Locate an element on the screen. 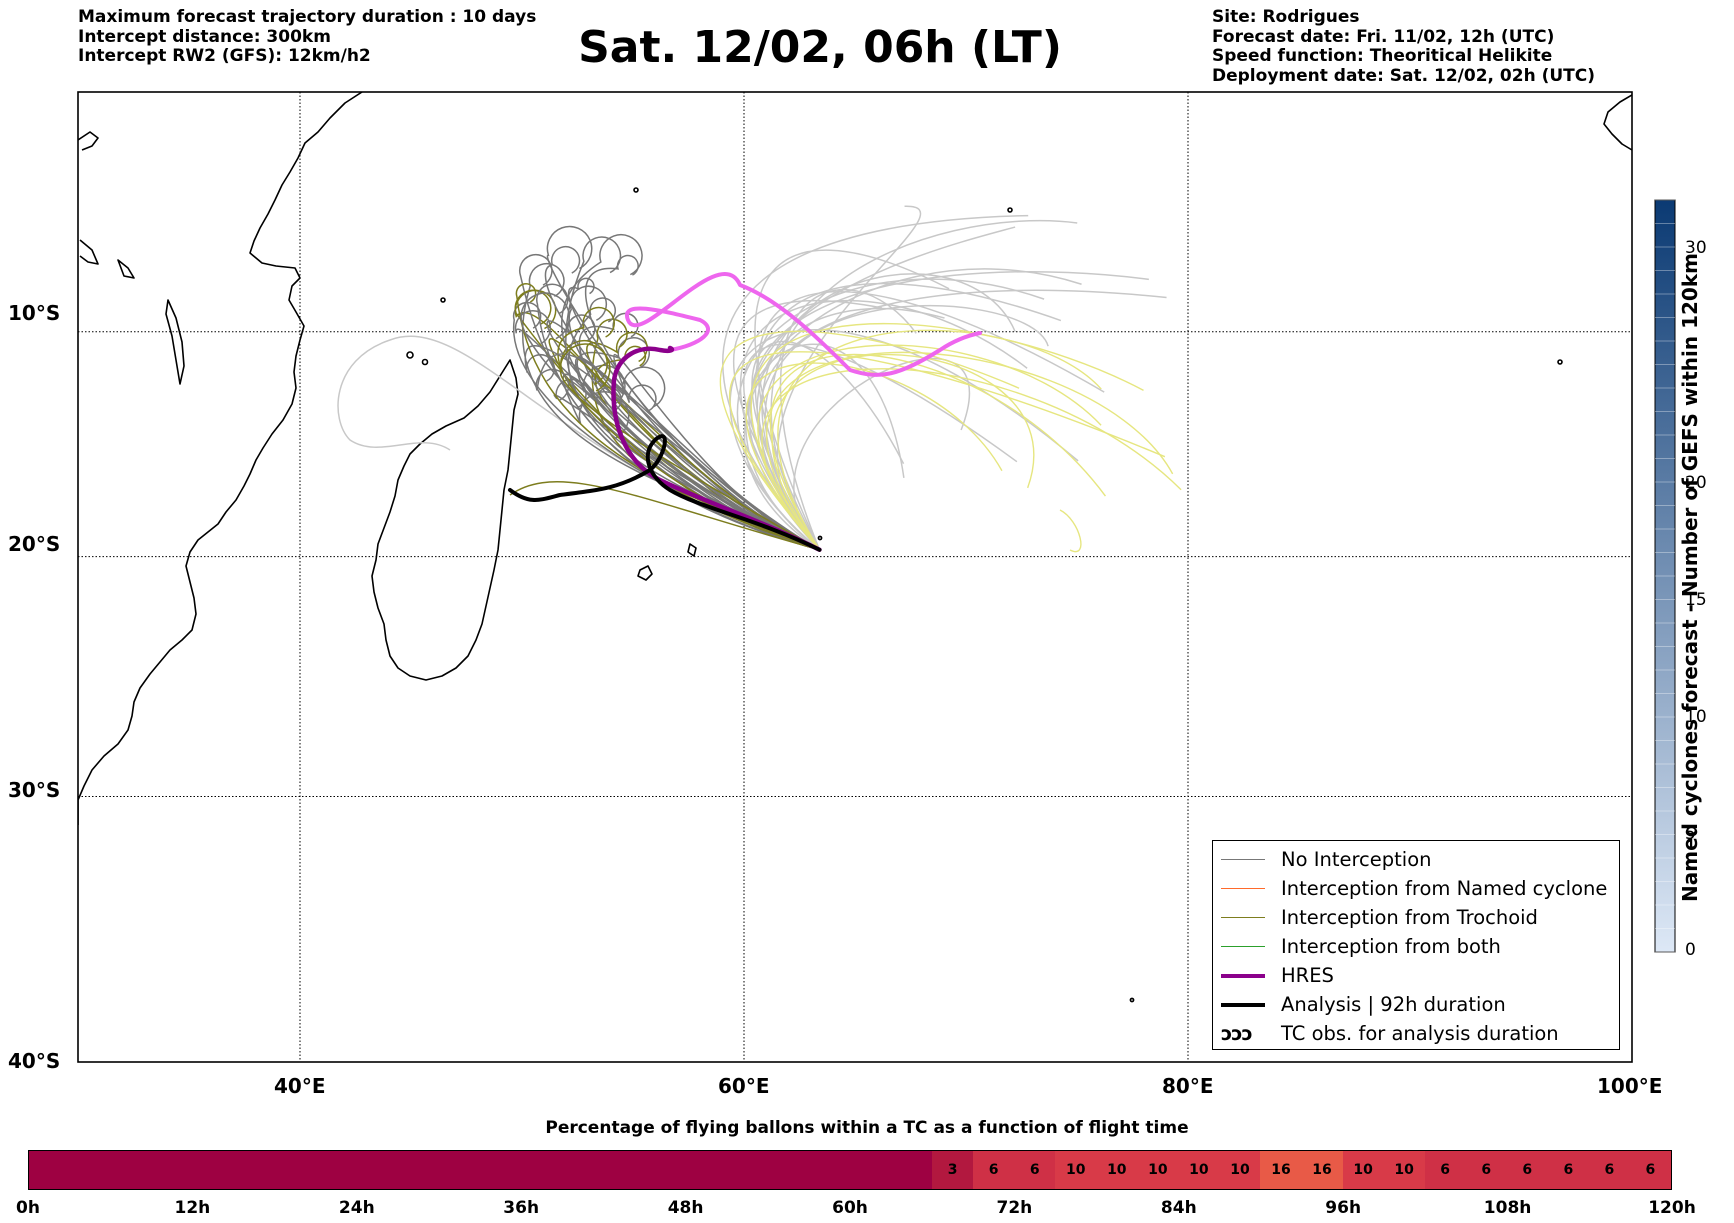 The width and height of the screenshot is (1734, 1223). timeline-cell is located at coordinates (481, 1170).